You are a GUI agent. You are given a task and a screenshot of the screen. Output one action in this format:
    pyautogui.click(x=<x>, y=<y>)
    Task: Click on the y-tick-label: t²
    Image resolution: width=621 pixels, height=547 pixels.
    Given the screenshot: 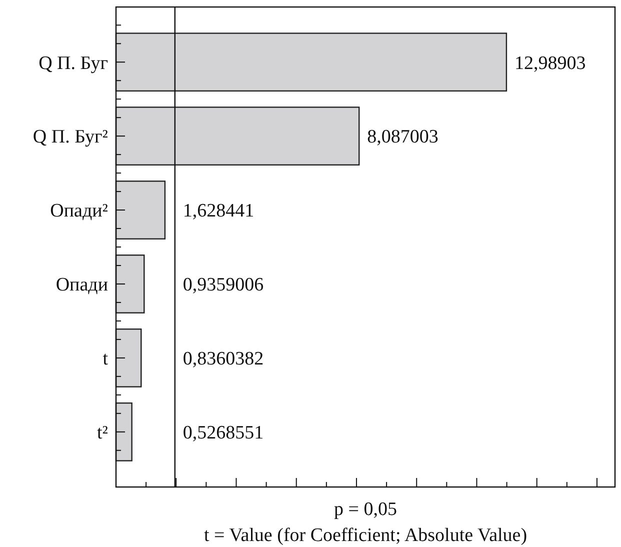 What is the action you would take?
    pyautogui.click(x=102, y=433)
    